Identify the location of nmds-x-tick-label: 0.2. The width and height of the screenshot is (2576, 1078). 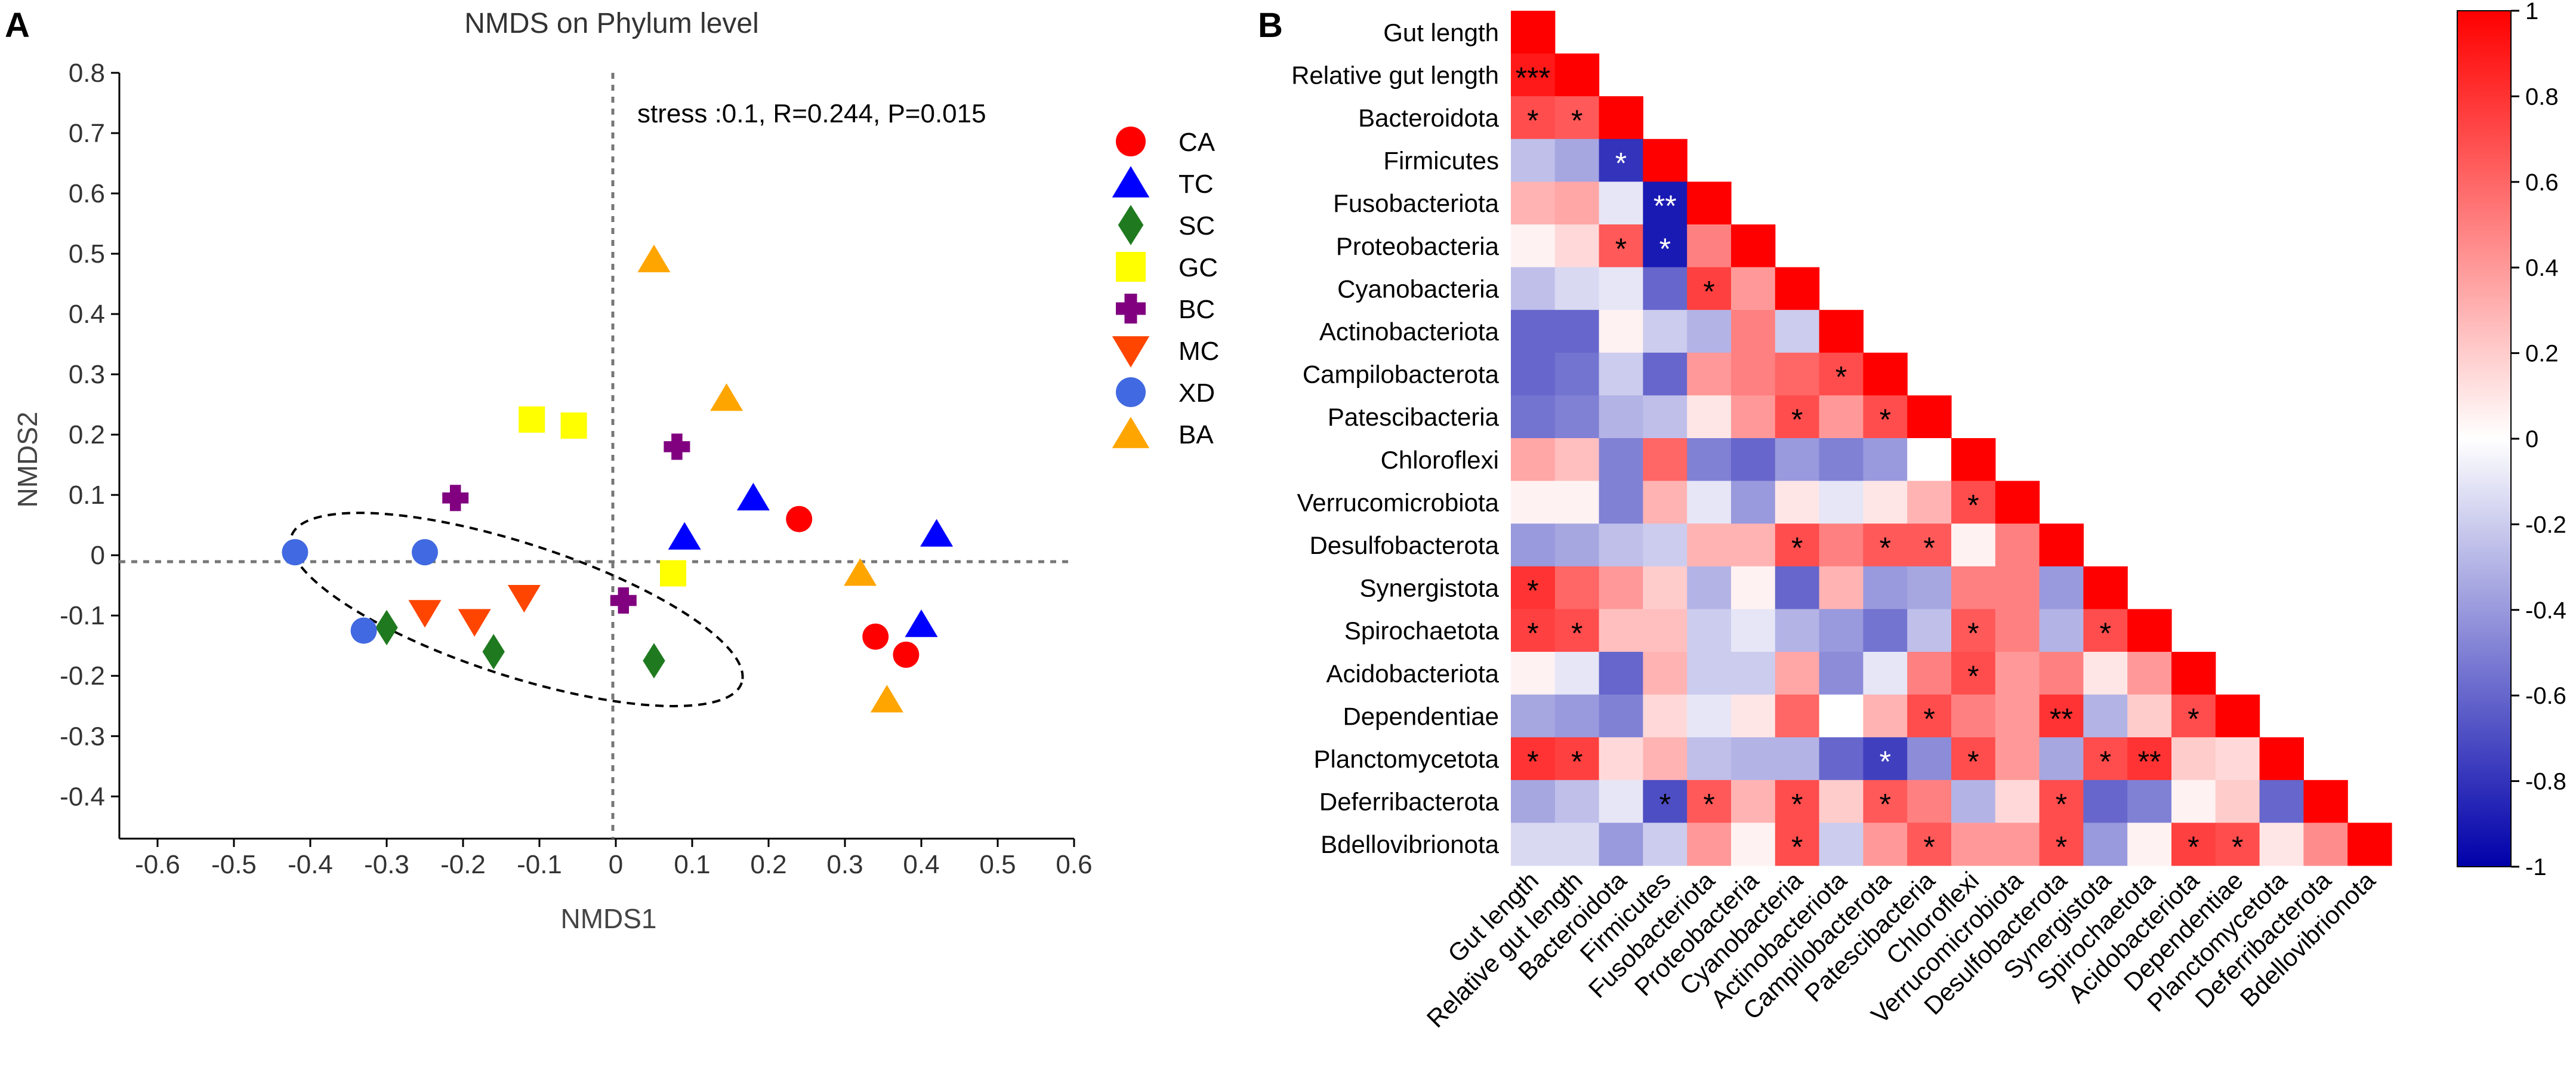
(768, 864).